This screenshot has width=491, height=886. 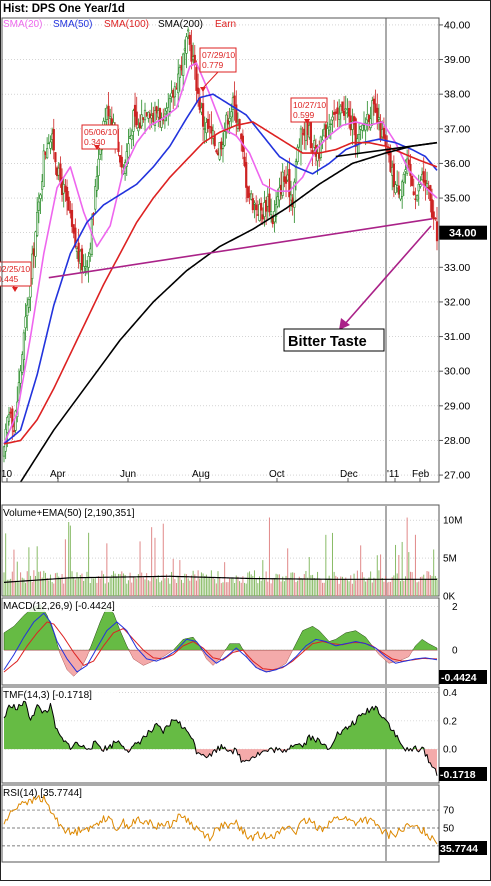 I want to click on y-tick-label: 32.00, so click(x=457, y=302).